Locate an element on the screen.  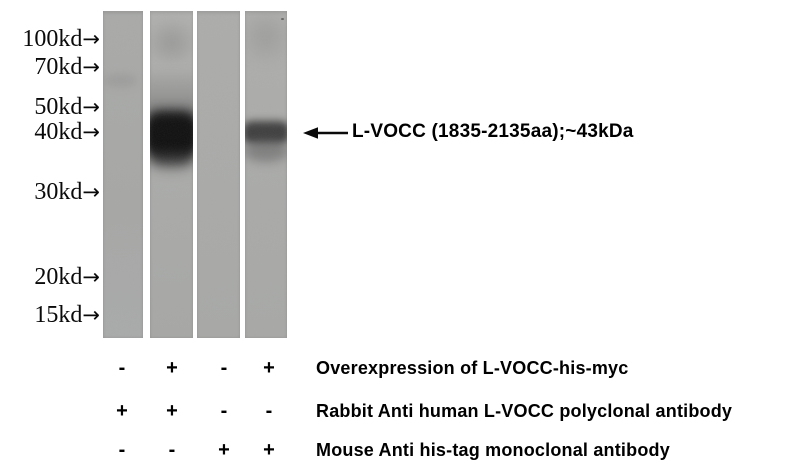
mw-marker-70kd: 70kd→ is located at coordinates (50, 67).